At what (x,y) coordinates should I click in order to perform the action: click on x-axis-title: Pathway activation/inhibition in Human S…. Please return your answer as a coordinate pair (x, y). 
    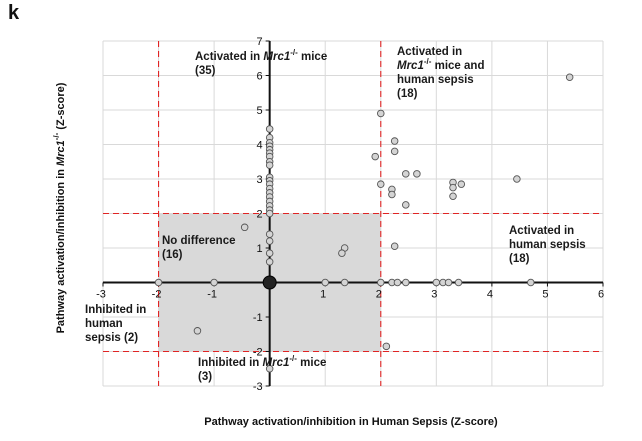
    Looking at the image, I should click on (351, 422).